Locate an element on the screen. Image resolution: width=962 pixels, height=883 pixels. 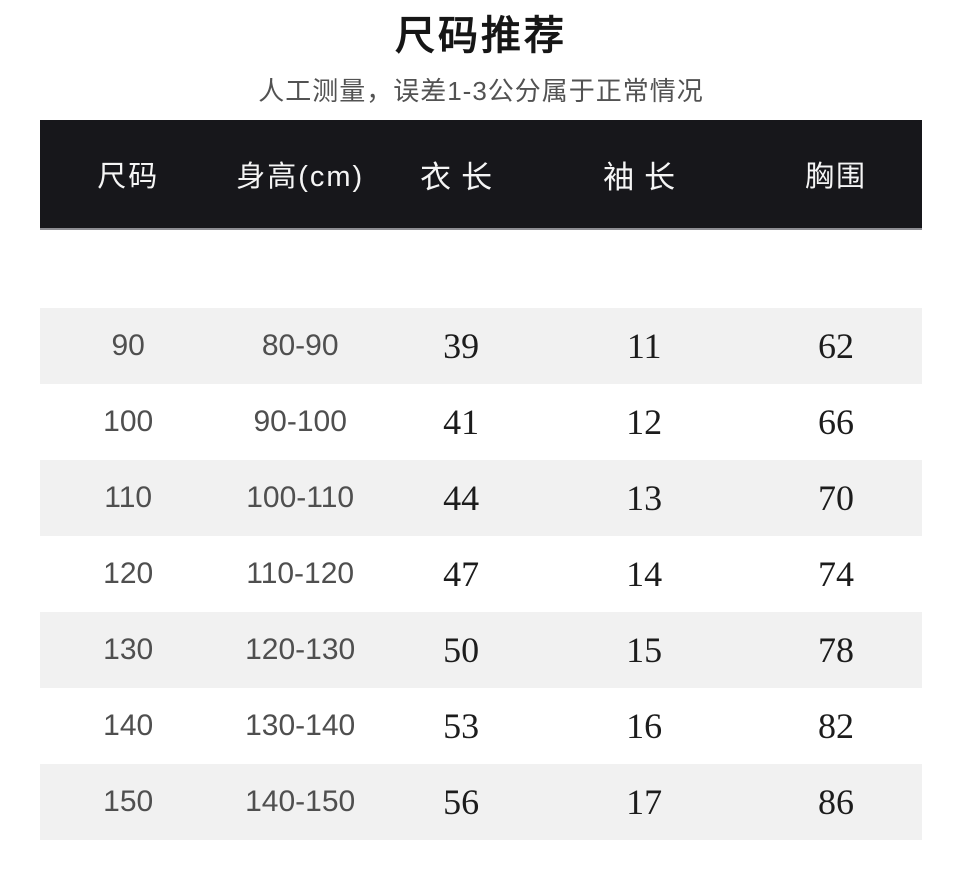
cell-clothing-length: 39 is located at coordinates (461, 346).